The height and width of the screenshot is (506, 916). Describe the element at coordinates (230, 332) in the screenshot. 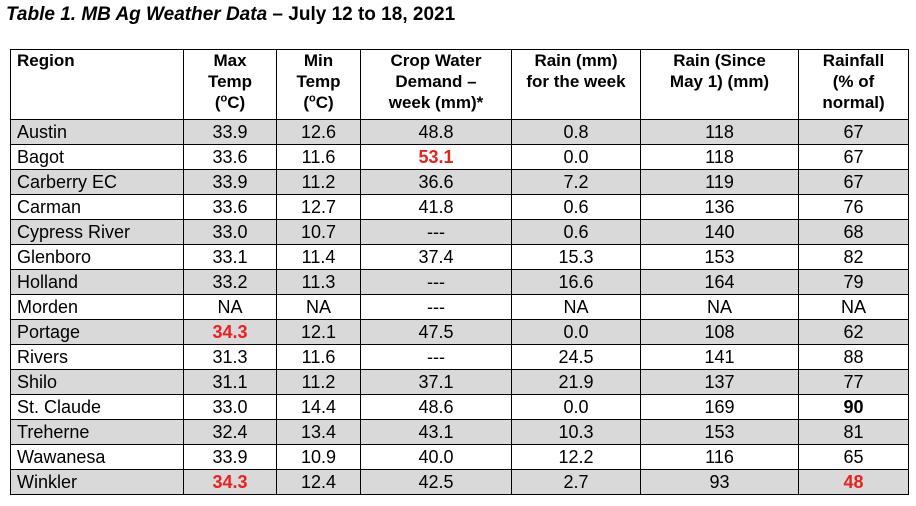

I see `cell-max-temp-highlight: 34.3` at that location.